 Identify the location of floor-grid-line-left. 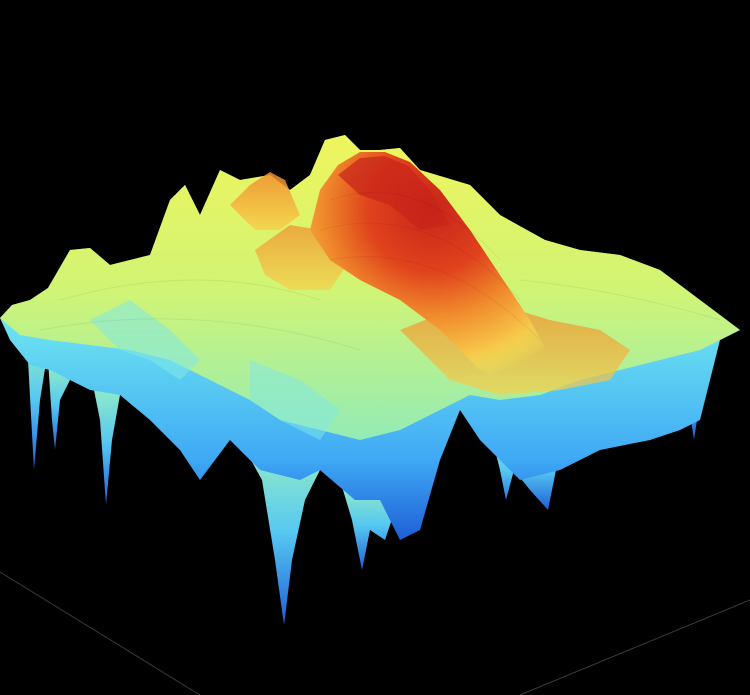
(100, 633).